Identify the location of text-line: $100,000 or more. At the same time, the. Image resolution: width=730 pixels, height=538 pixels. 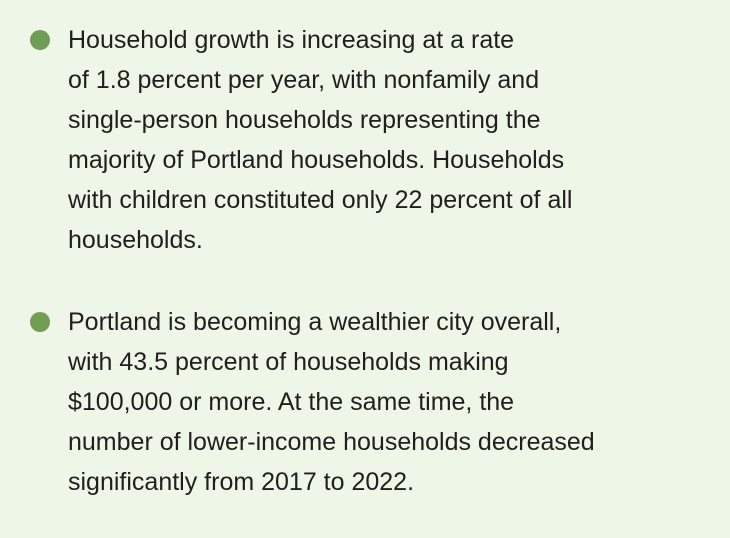
(291, 402).